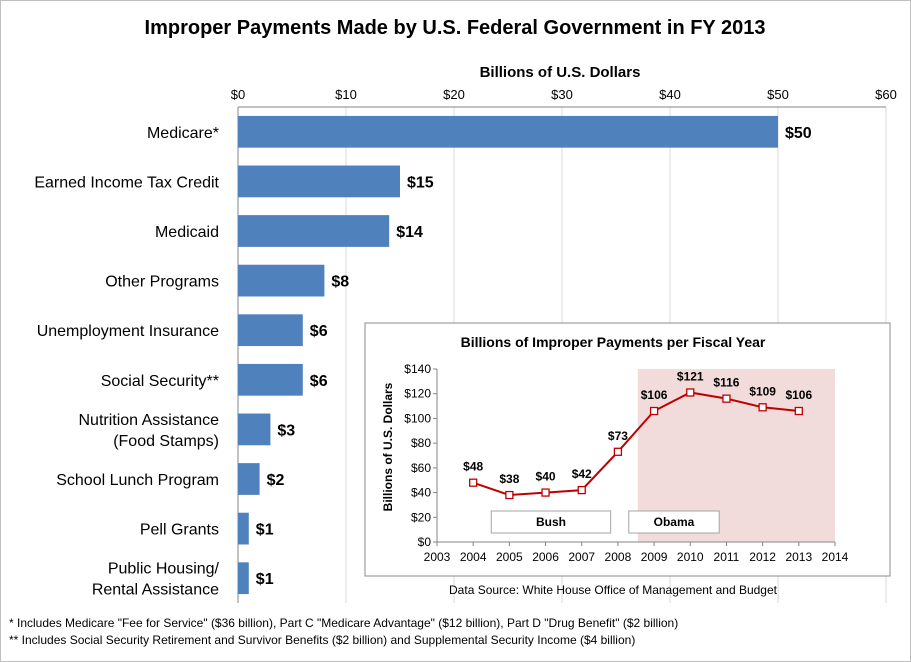  Describe the element at coordinates (560, 72) in the screenshot. I see `main-x-axis-title: Billions of U.S. Dollars` at that location.